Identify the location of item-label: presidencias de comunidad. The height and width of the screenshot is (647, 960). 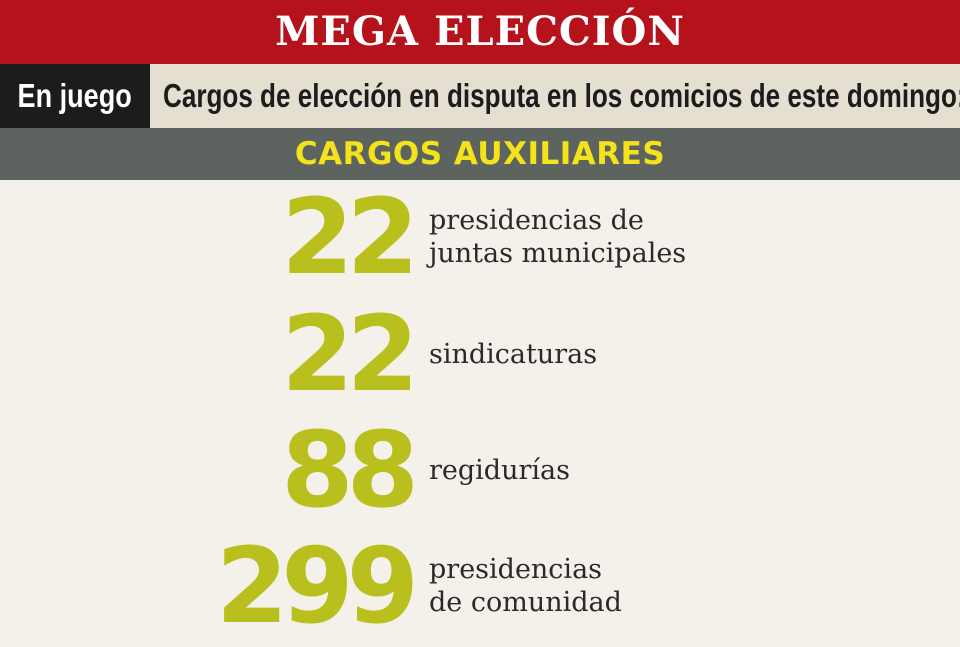
(525, 586).